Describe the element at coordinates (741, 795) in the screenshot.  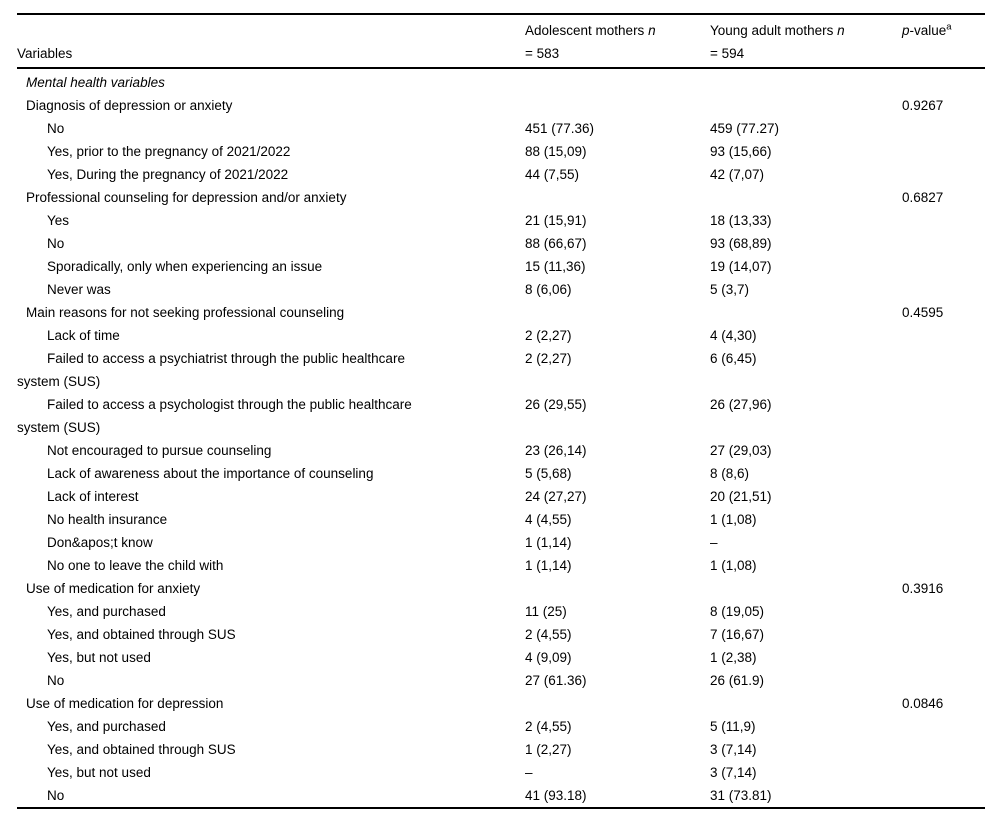
I see `young-adult-value-cell: 31 (73.81)` at that location.